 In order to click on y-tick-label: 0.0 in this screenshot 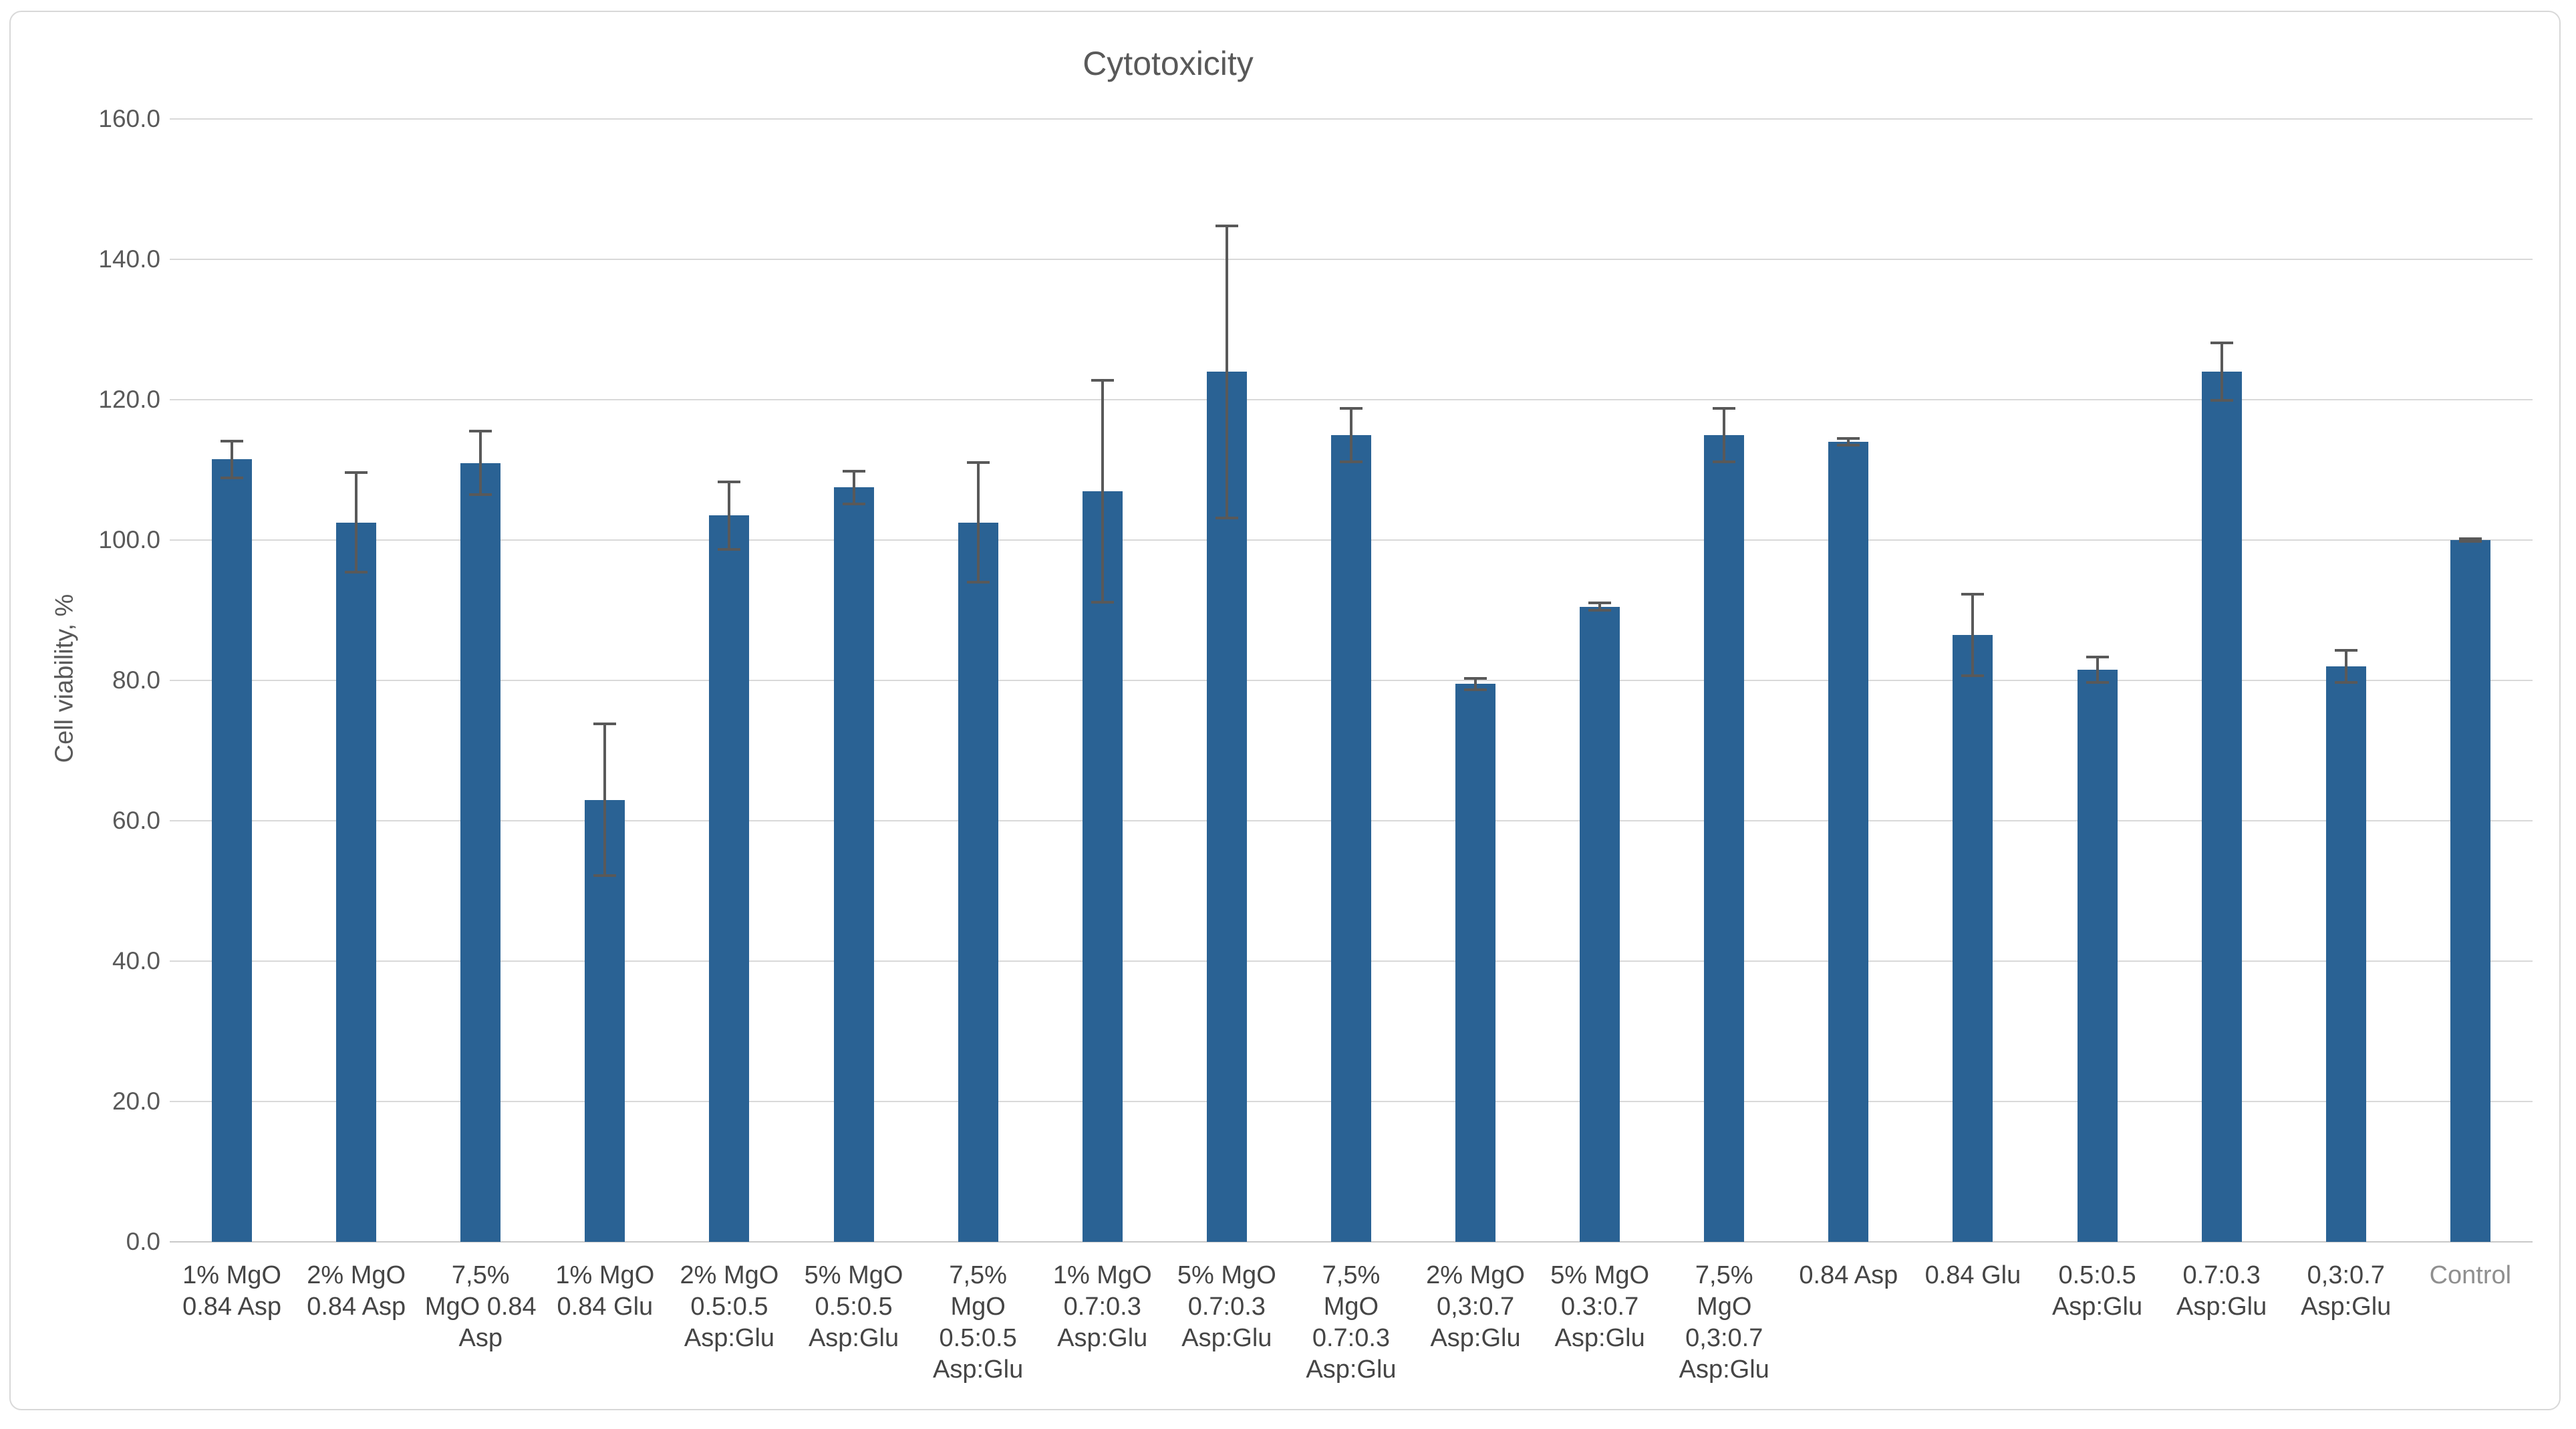, I will do `click(143, 1241)`.